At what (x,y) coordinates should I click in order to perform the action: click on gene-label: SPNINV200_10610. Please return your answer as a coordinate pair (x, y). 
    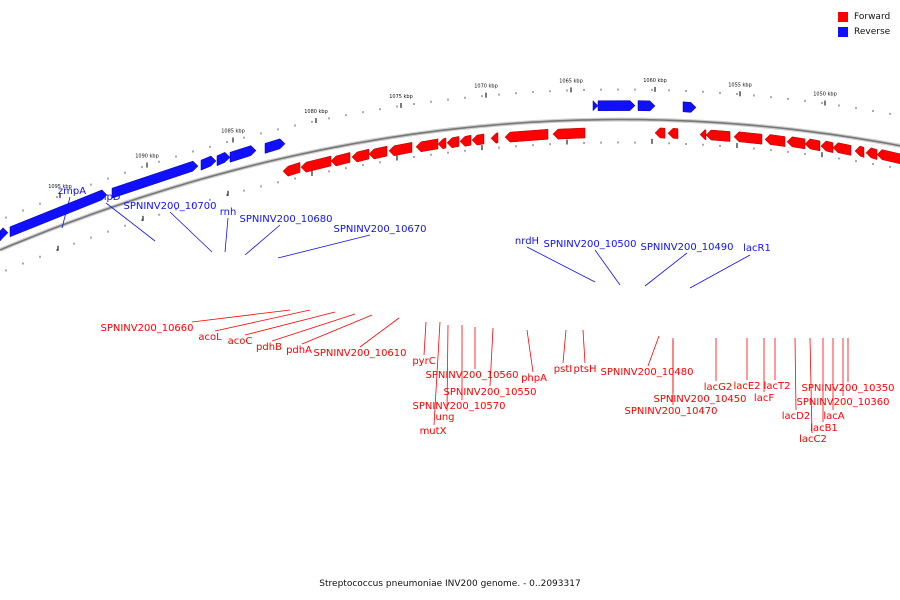
    Looking at the image, I should click on (359, 353).